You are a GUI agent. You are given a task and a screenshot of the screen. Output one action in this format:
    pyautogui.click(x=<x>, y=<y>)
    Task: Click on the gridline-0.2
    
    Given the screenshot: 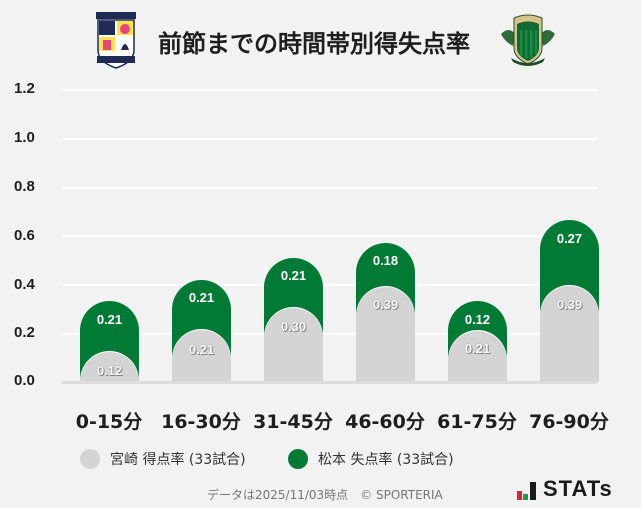 What is the action you would take?
    pyautogui.click(x=329, y=334)
    